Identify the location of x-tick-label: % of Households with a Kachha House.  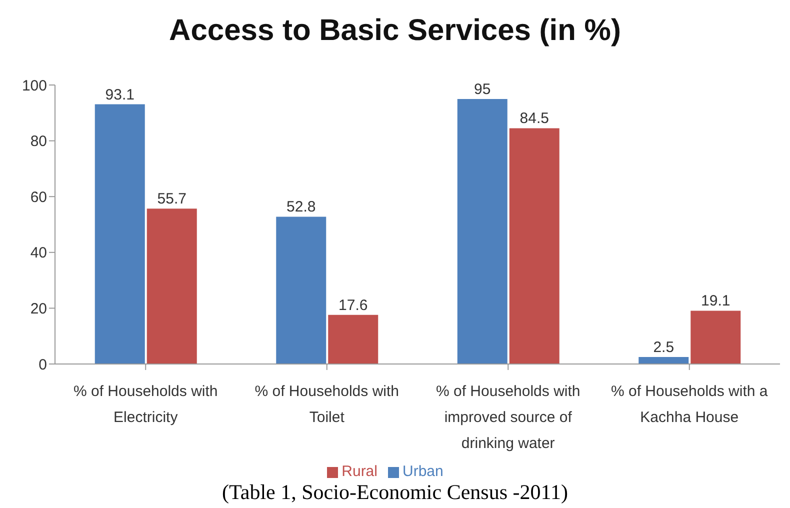
(689, 404).